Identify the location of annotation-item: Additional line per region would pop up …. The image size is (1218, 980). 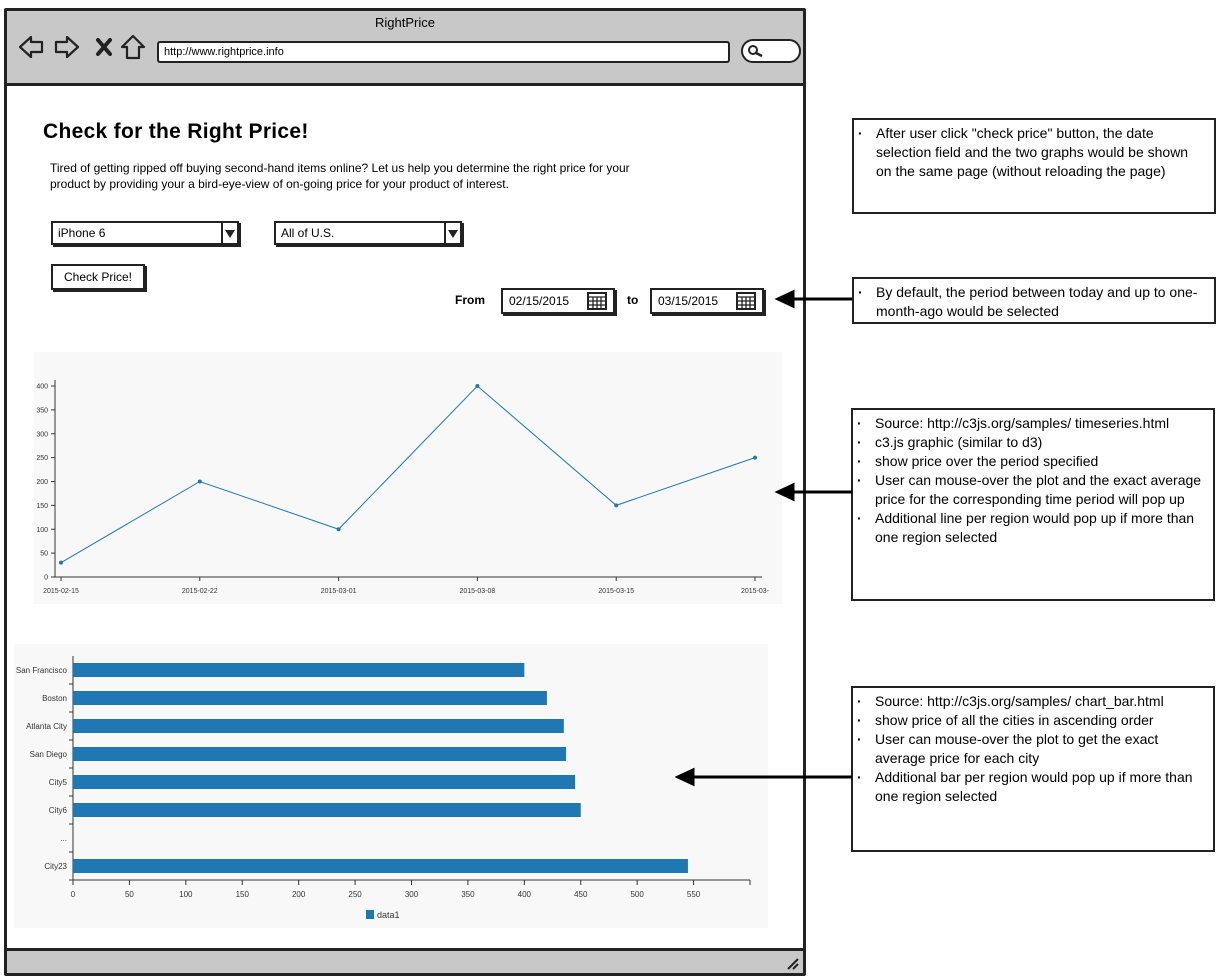
(1031, 528).